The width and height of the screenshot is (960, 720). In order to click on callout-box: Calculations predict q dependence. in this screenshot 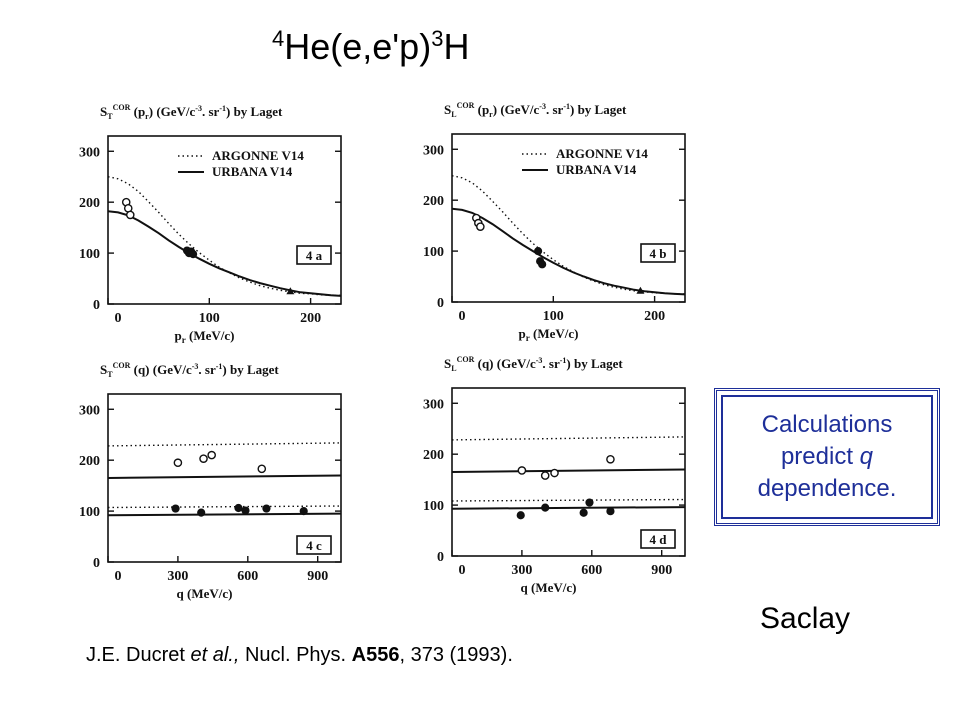, I will do `click(827, 457)`.